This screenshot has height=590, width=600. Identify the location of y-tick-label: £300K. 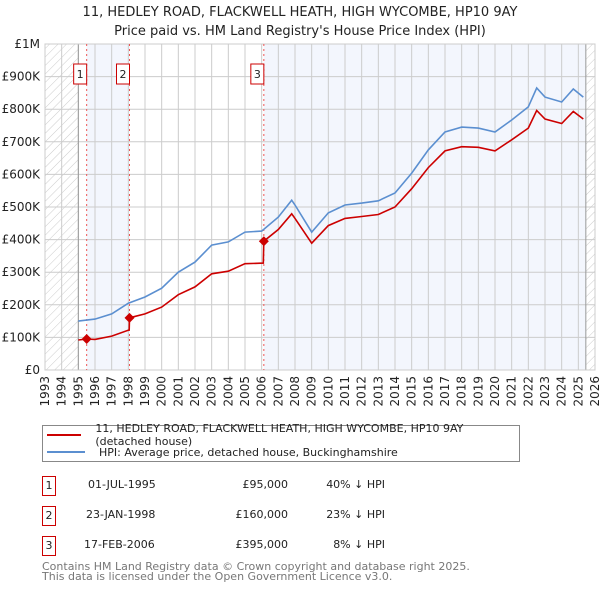
(22, 272).